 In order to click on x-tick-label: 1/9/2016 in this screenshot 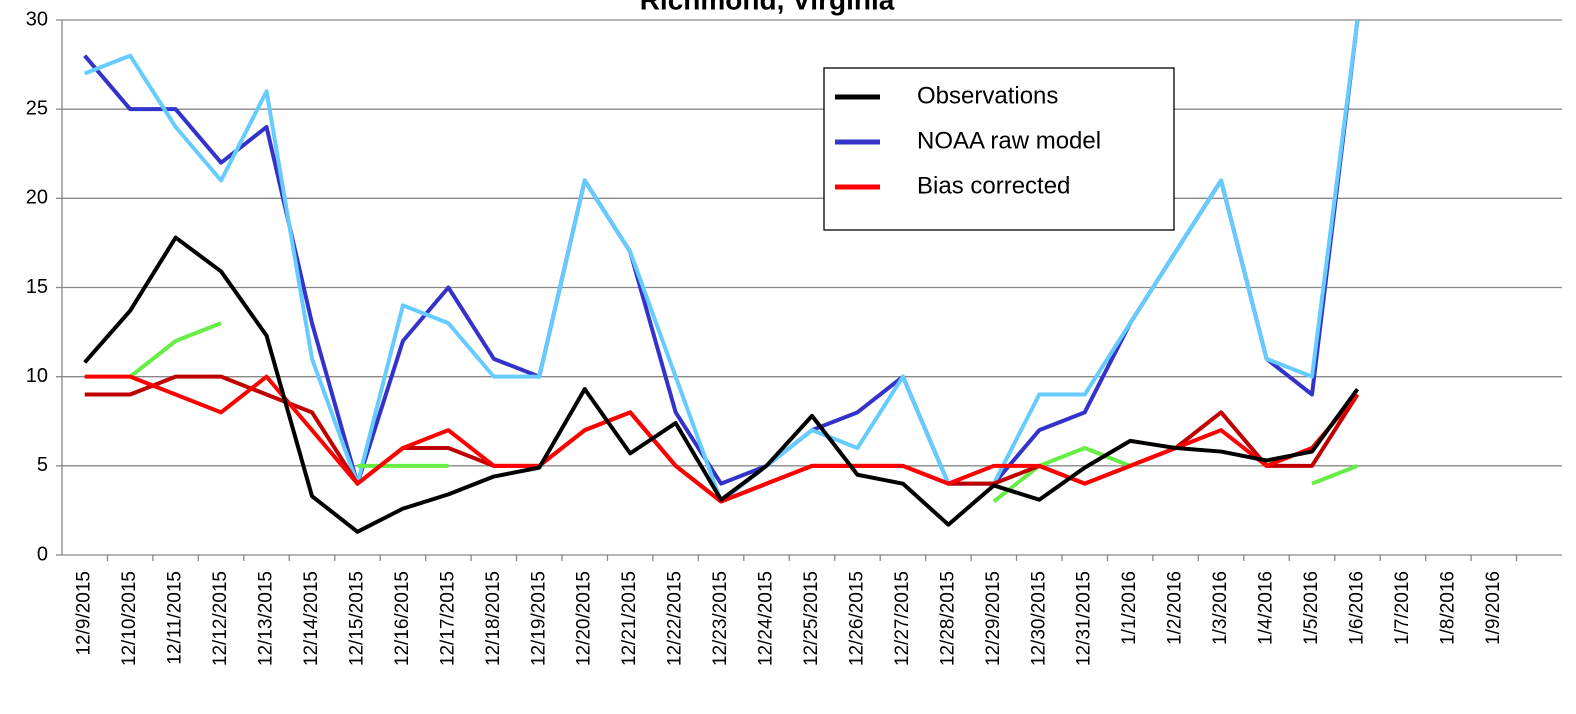, I will do `click(1493, 608)`.